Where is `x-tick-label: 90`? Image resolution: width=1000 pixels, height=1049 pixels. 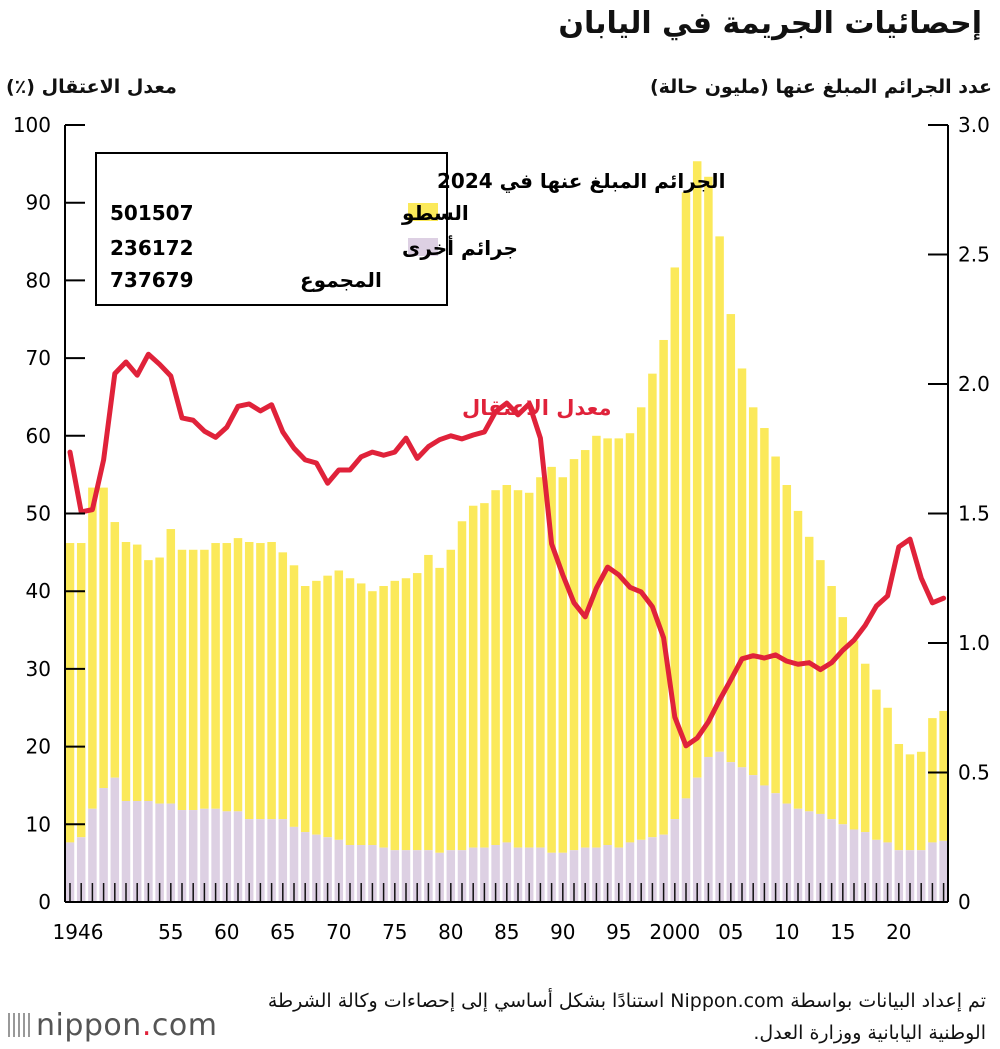 x-tick-label: 90 is located at coordinates (562, 932).